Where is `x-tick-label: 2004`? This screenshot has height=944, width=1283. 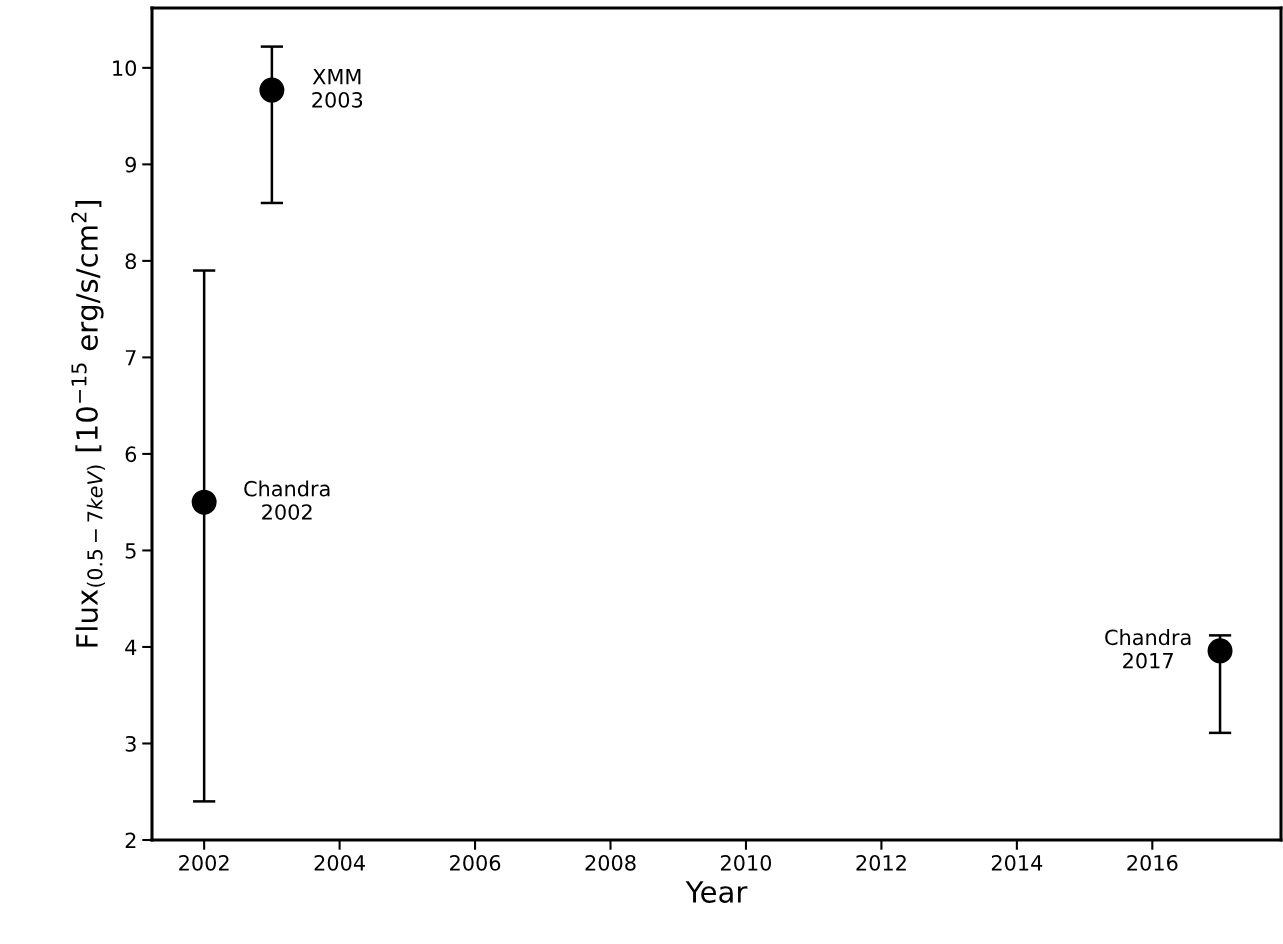 x-tick-label: 2004 is located at coordinates (339, 862).